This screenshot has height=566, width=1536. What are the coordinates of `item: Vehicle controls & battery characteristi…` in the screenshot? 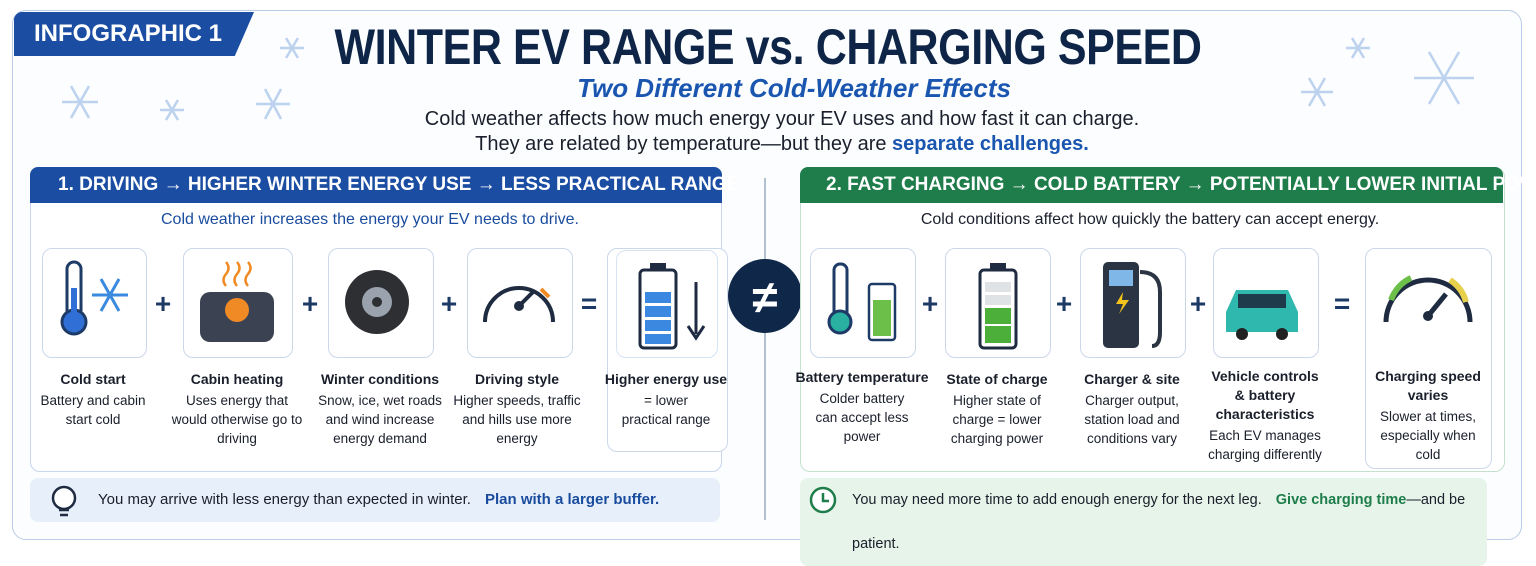 It's located at (1265, 415).